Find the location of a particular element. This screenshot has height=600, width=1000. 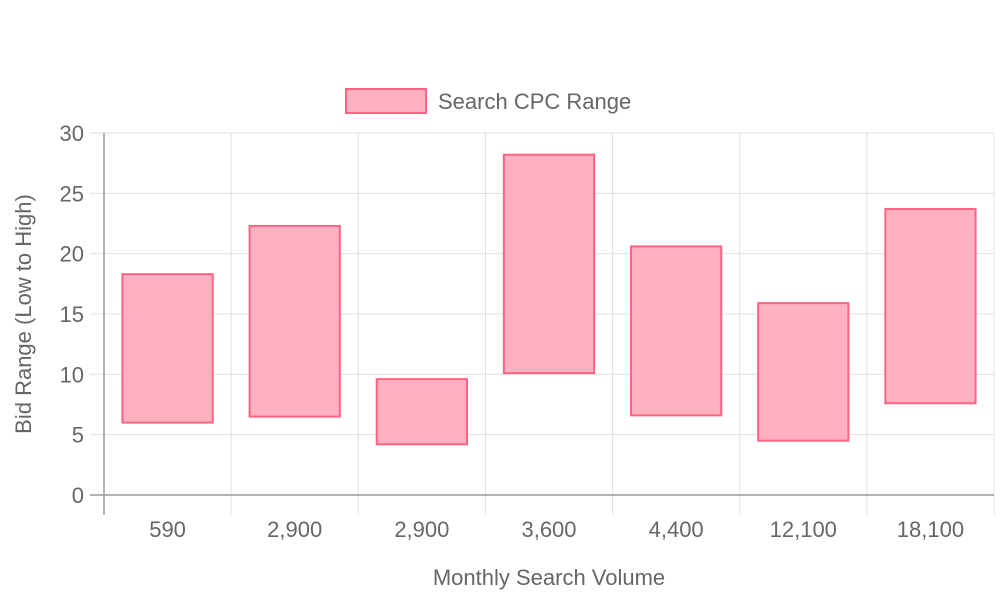

y-tick-label: 15 is located at coordinates (72, 314).